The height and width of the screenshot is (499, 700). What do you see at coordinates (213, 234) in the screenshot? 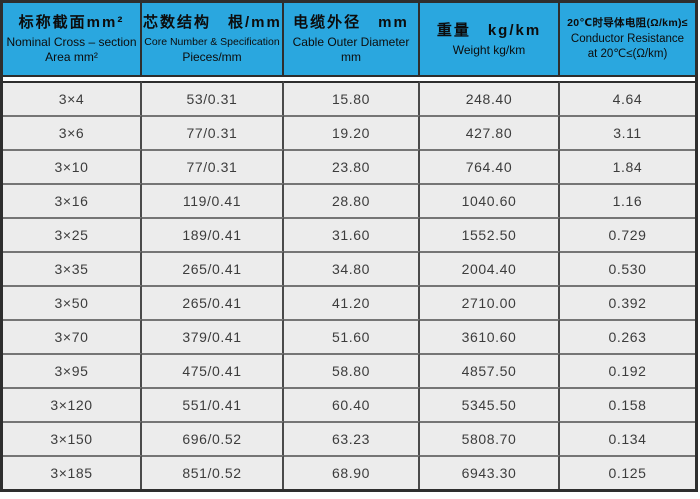
I see `table-cell: 189/0.41` at bounding box center [213, 234].